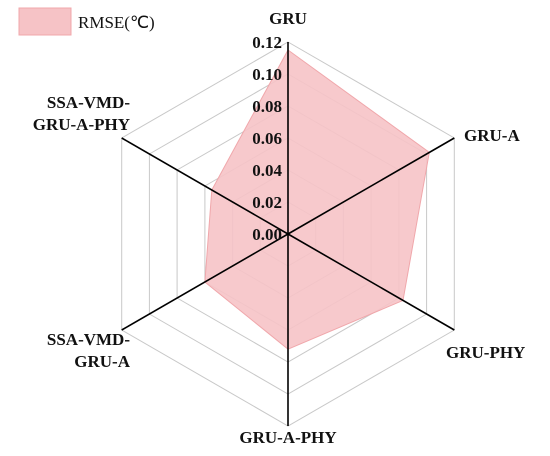 The height and width of the screenshot is (456, 550). What do you see at coordinates (287, 437) in the screenshot?
I see `axis-label-3: GRU-A-PHY` at bounding box center [287, 437].